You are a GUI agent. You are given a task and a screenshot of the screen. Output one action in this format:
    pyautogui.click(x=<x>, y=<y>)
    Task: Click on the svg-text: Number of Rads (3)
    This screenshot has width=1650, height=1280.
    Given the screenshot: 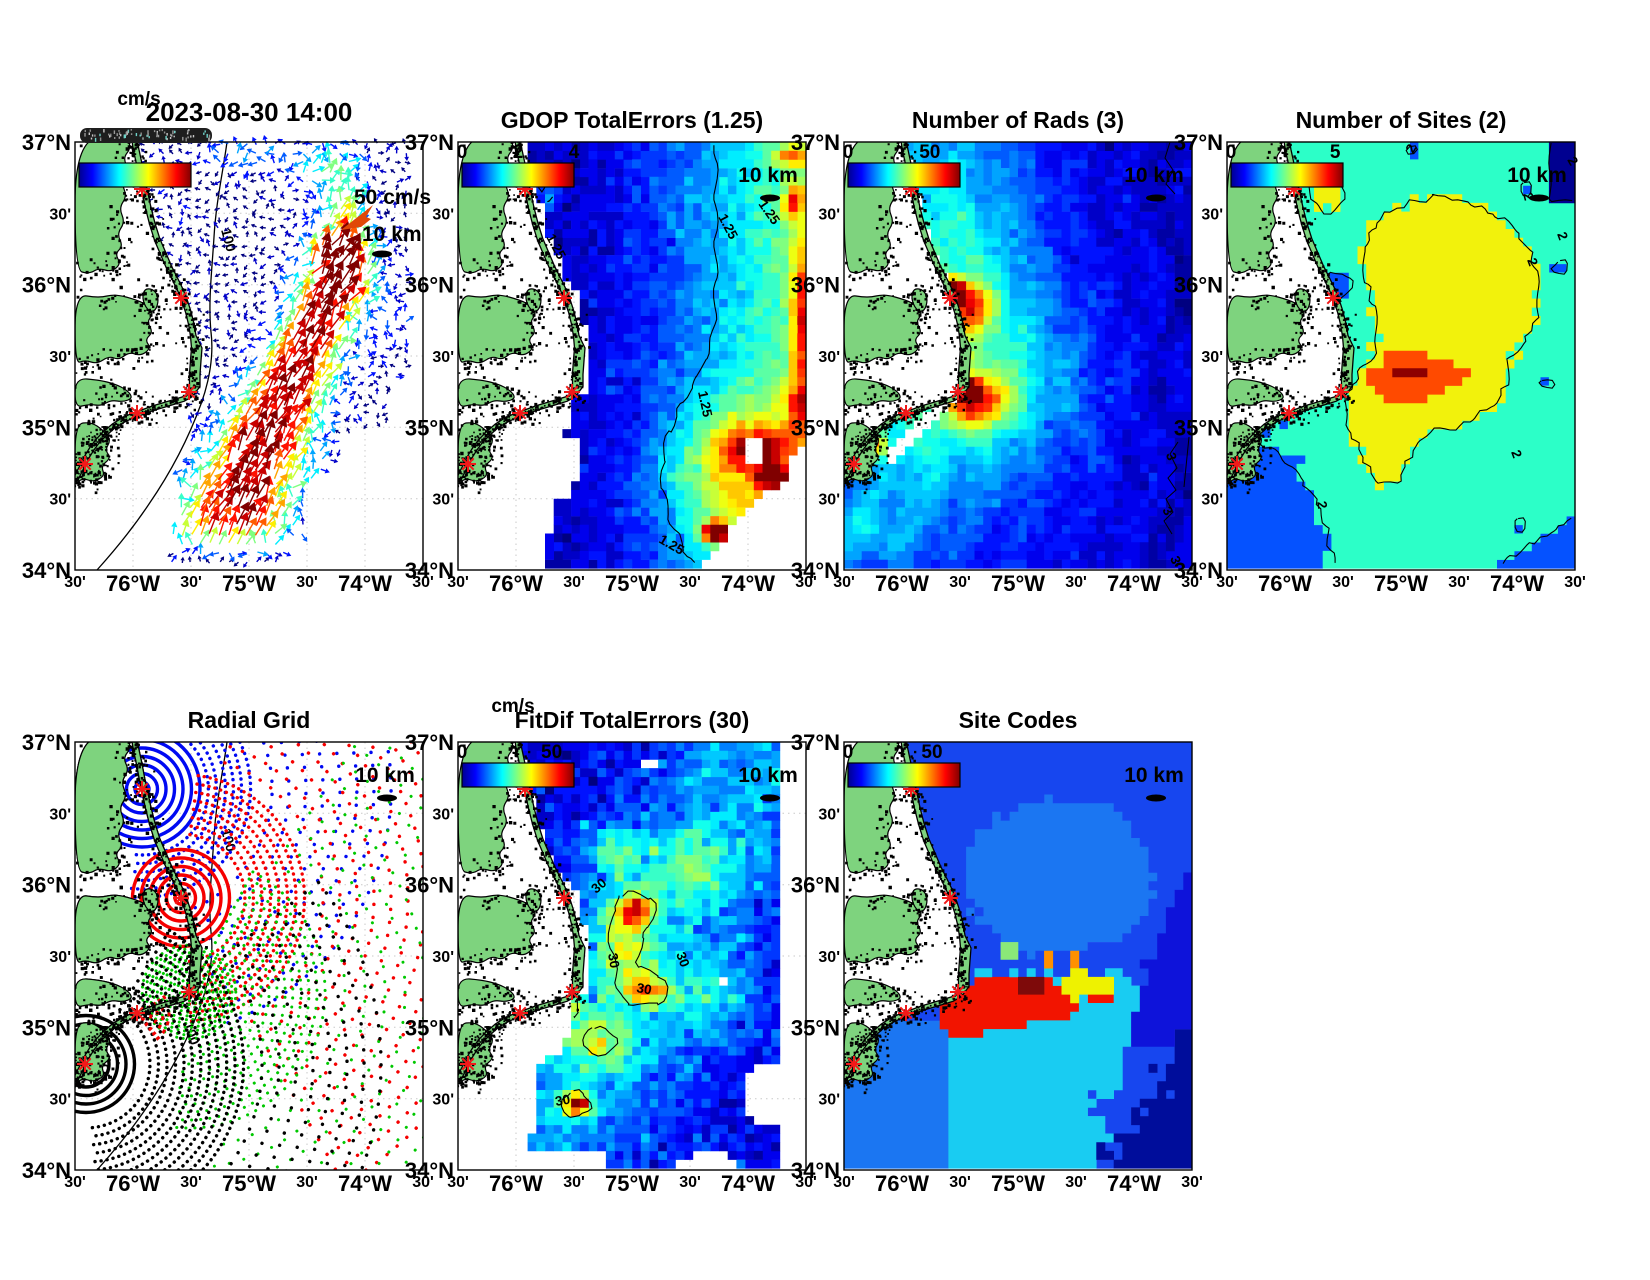 What is the action you would take?
    pyautogui.click(x=1018, y=120)
    